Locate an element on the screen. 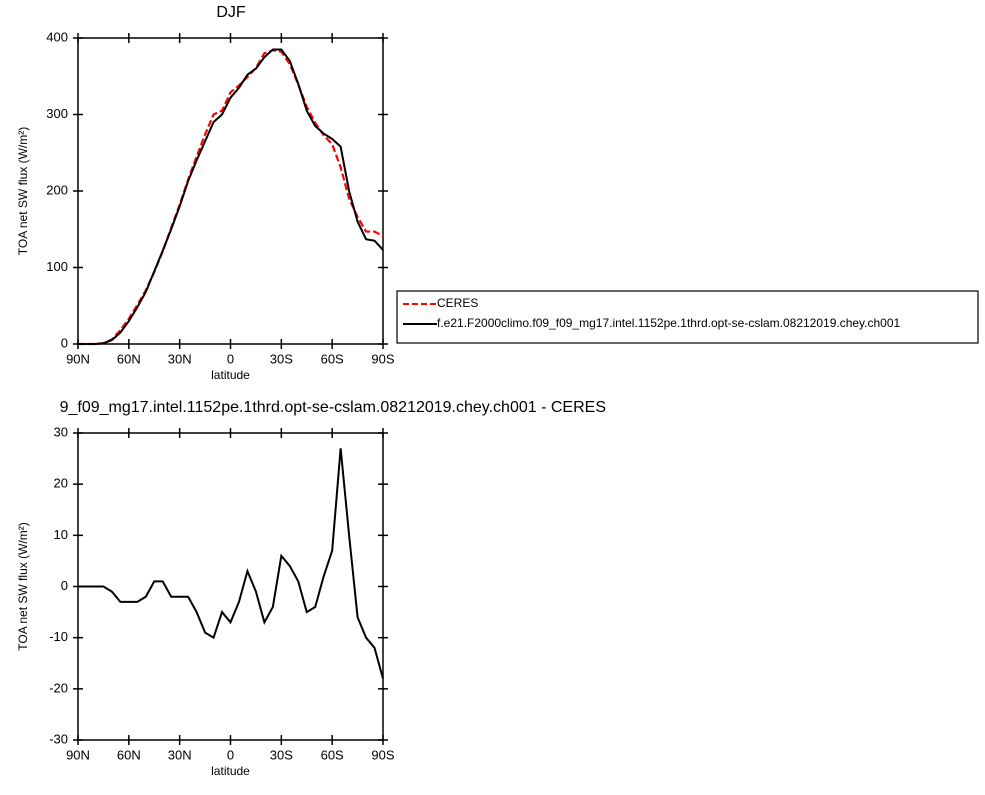  y-tick-label: 400 is located at coordinates (57, 36).